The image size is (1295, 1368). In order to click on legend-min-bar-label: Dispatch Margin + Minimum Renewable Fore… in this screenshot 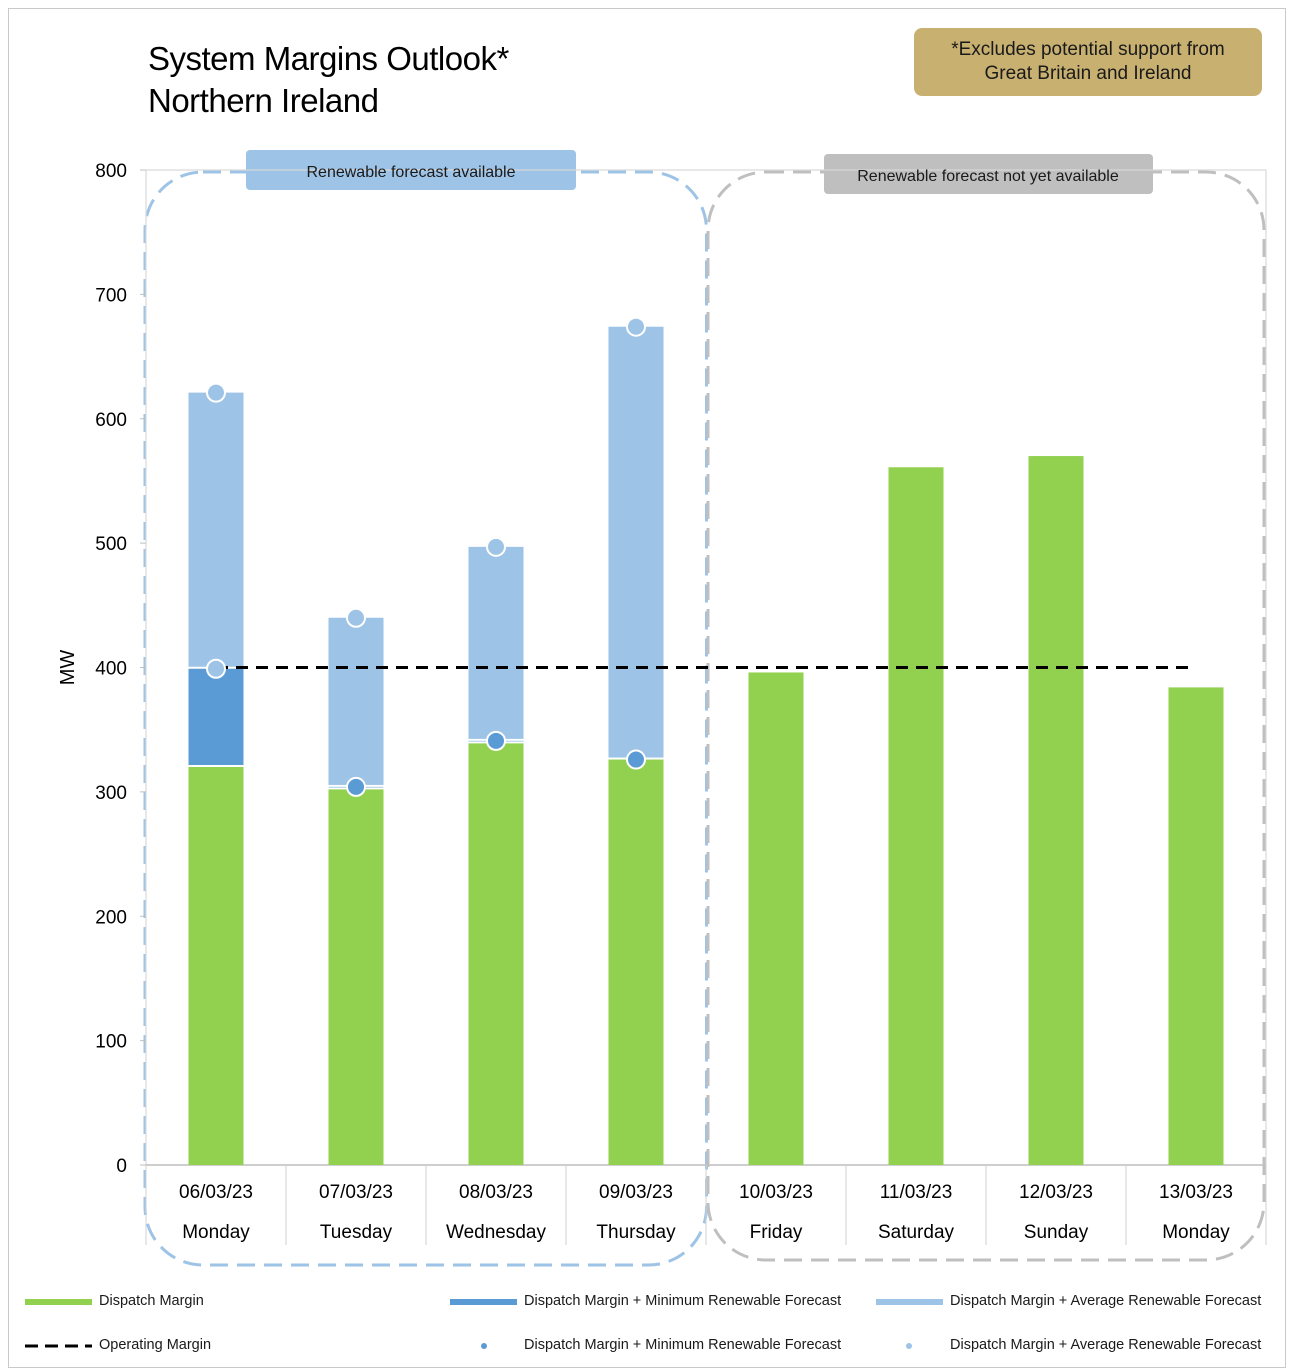, I will do `click(682, 1301)`.